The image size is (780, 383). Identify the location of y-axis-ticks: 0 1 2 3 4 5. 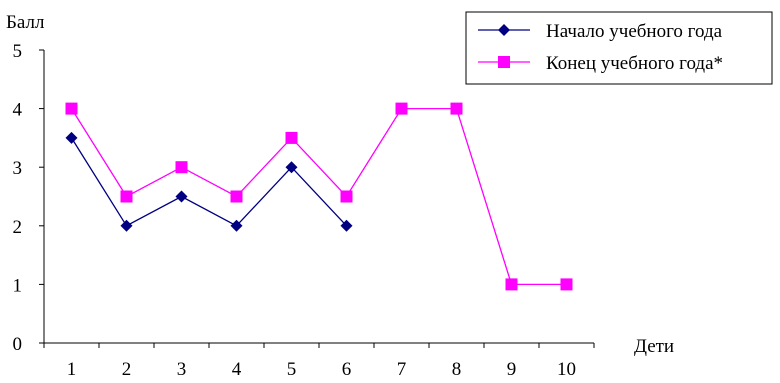
(28, 198).